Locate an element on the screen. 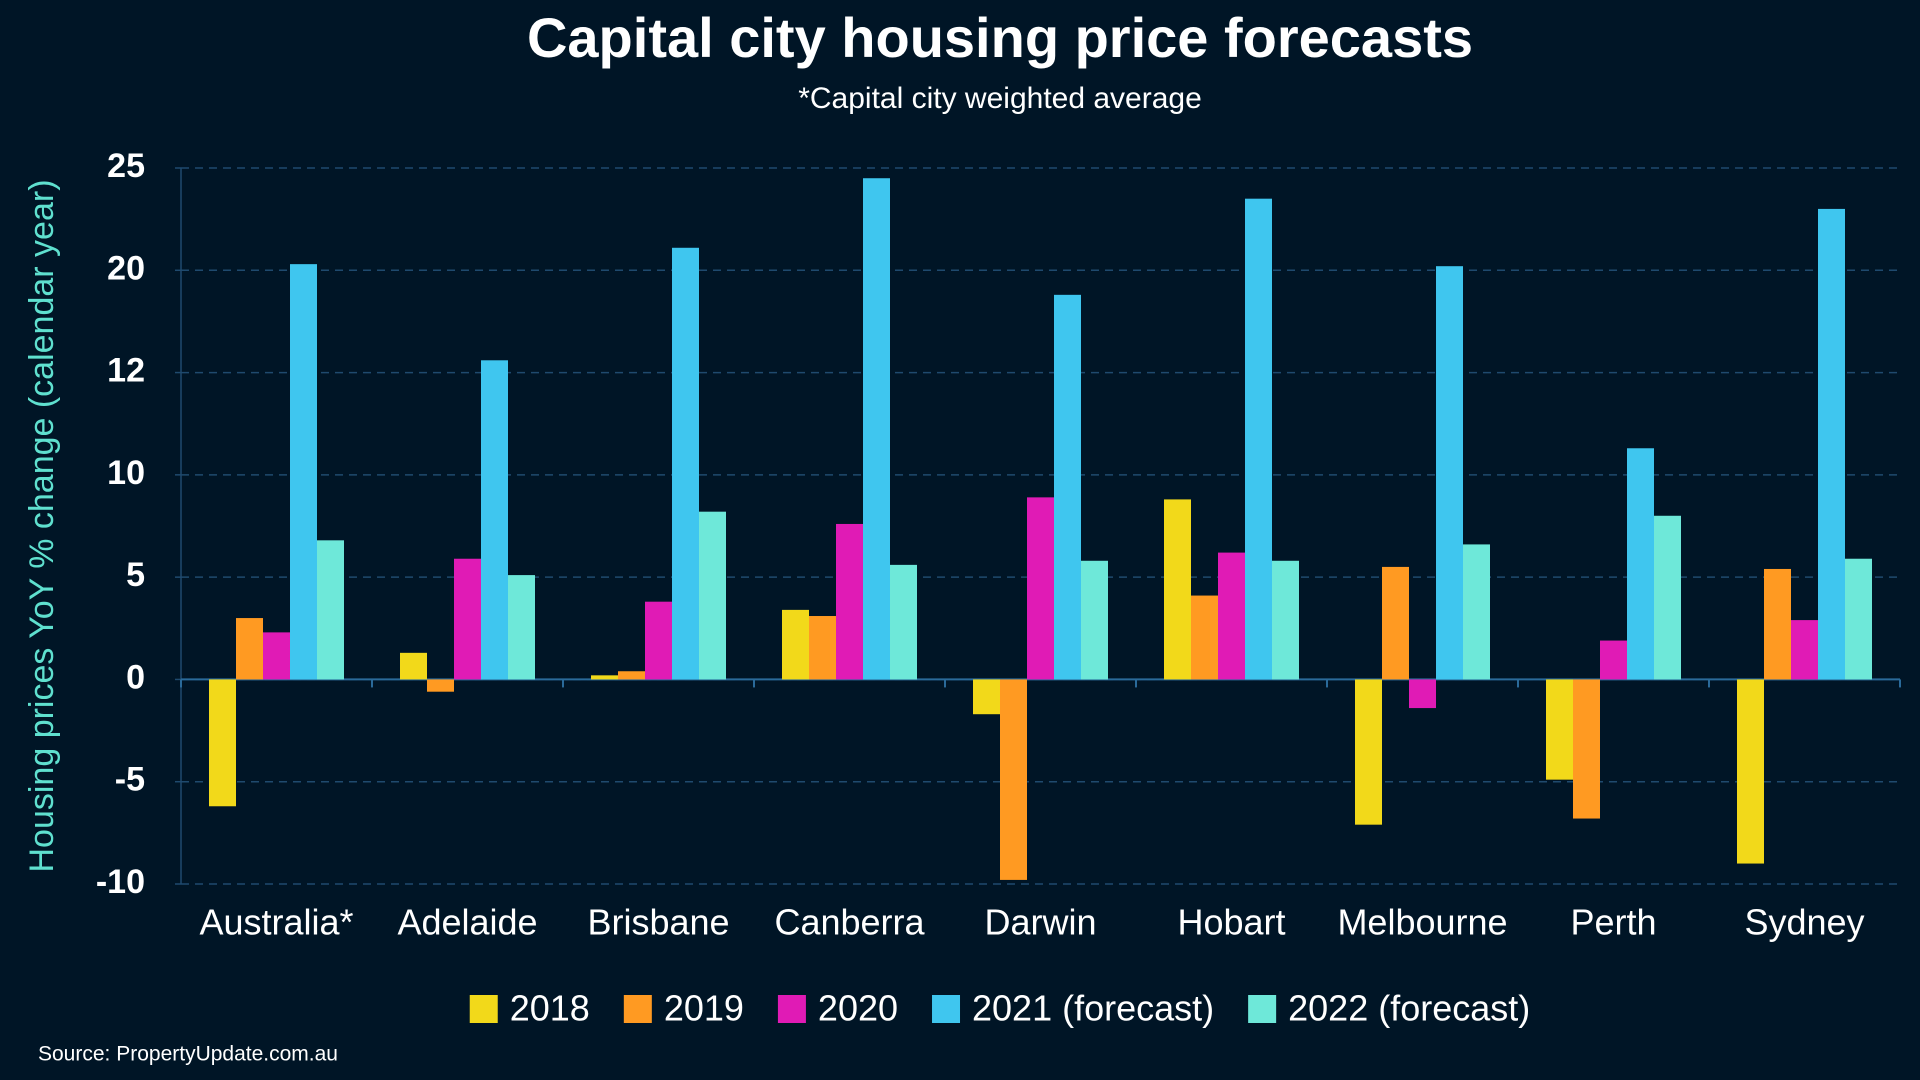 This screenshot has width=1920, height=1080. y-tick-label: 12 is located at coordinates (126, 371).